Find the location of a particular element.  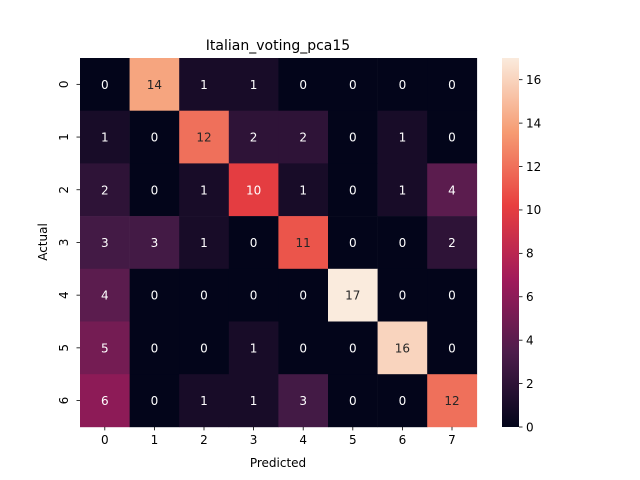

colorbar-tick-label: 14 is located at coordinates (533, 123).